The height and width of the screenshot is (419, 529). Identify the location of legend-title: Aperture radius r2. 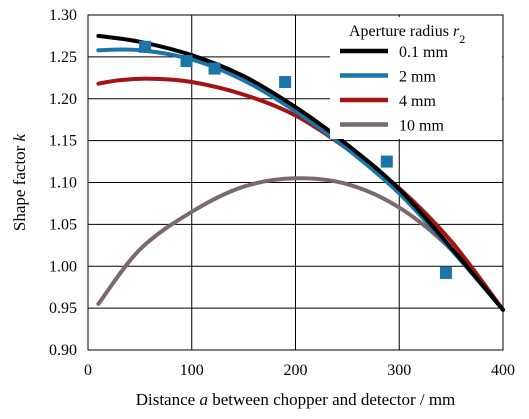
(407, 34).